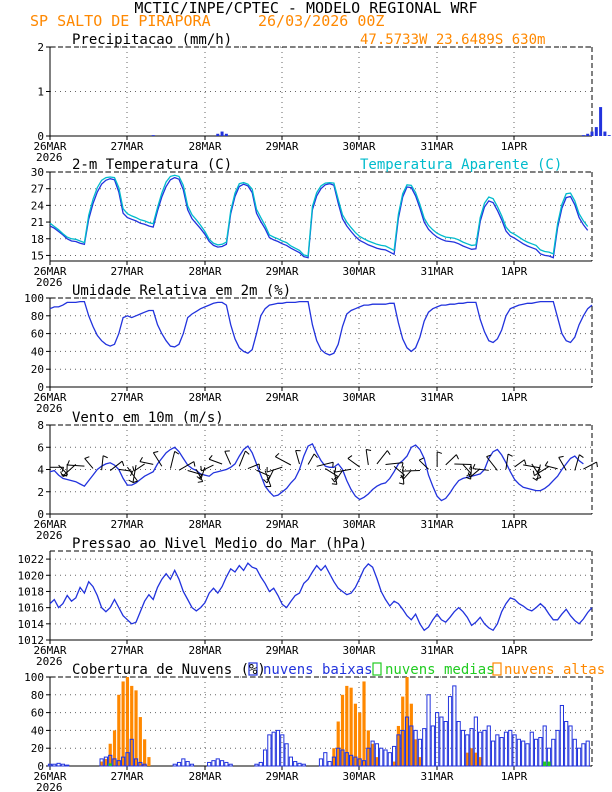 Image resolution: width=612 pixels, height=792 pixels. What do you see at coordinates (545, 763) in the screenshot?
I see `cloud-bar-mid` at bounding box center [545, 763].